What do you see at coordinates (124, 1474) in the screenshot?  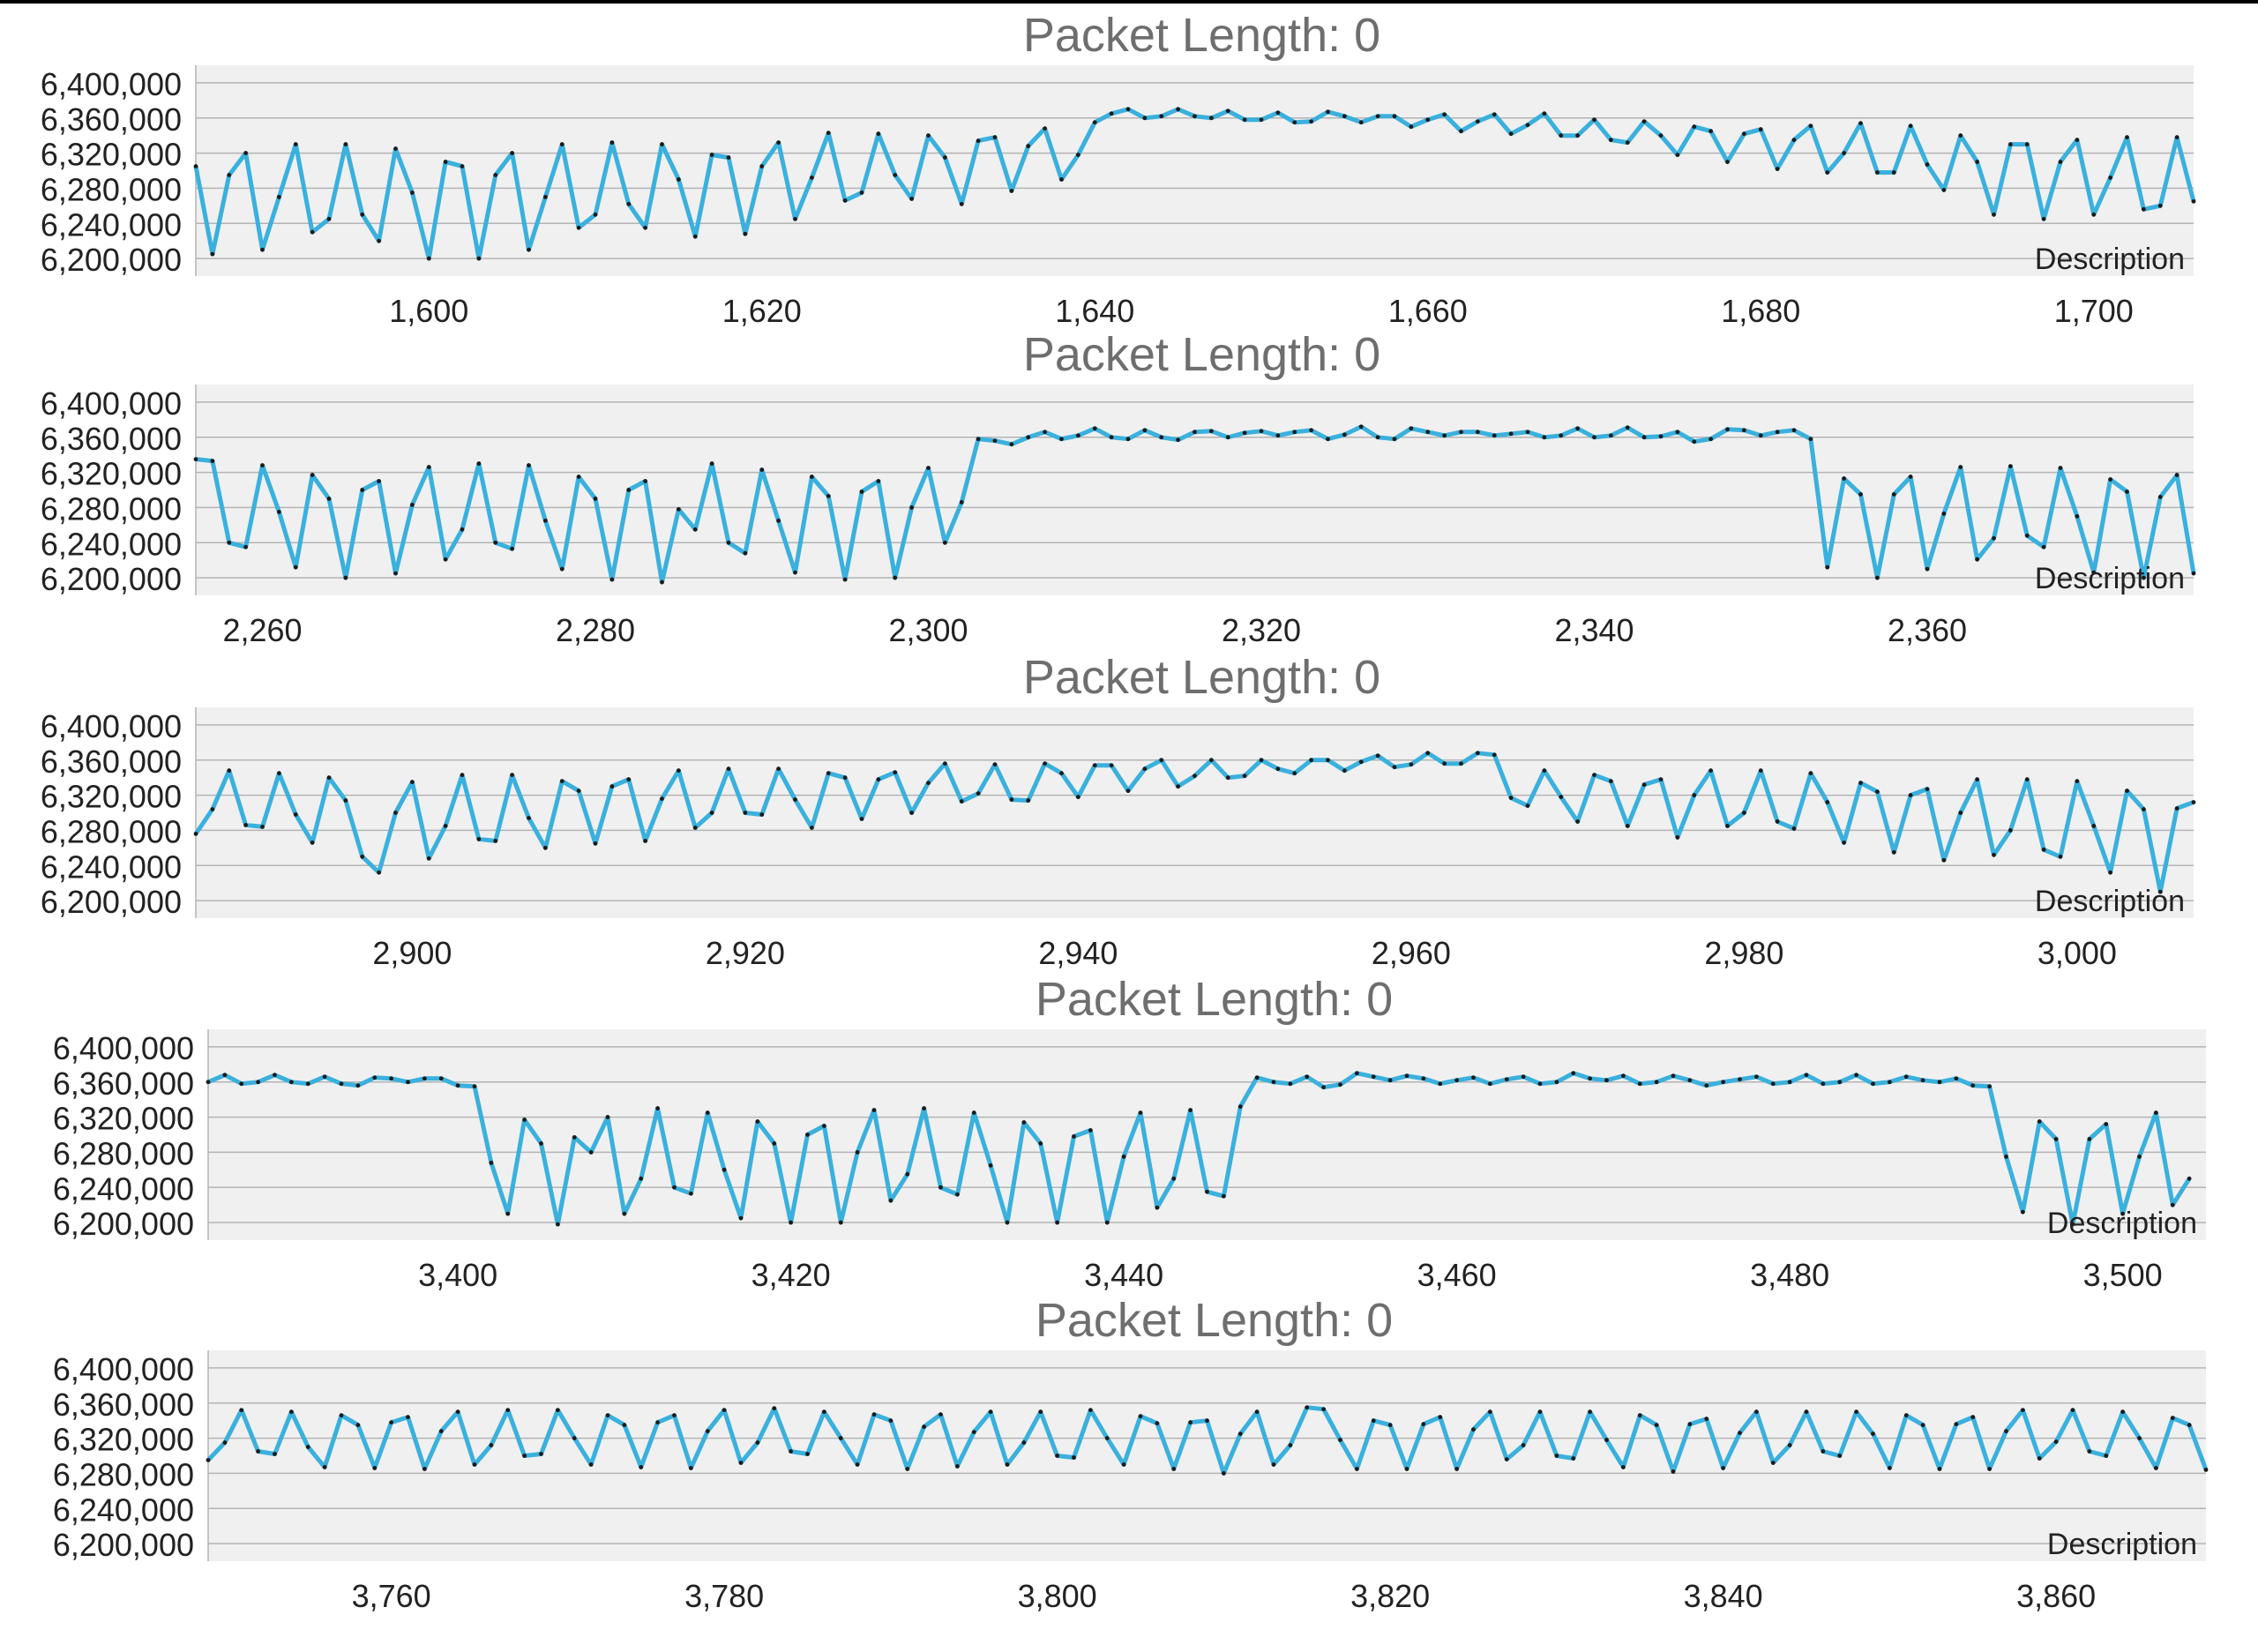 I see `y-tick-label: 6,280,000` at bounding box center [124, 1474].